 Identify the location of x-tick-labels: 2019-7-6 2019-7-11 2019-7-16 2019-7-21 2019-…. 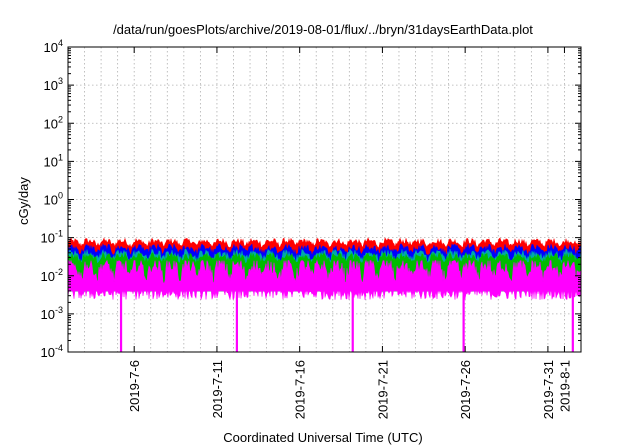
(349, 389).